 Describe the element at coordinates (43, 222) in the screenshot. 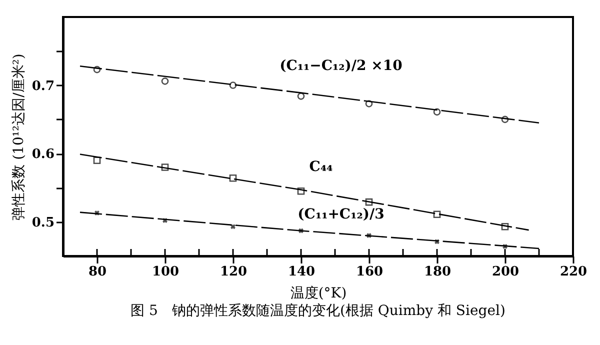

I see `y-tick-label: 0.5` at that location.